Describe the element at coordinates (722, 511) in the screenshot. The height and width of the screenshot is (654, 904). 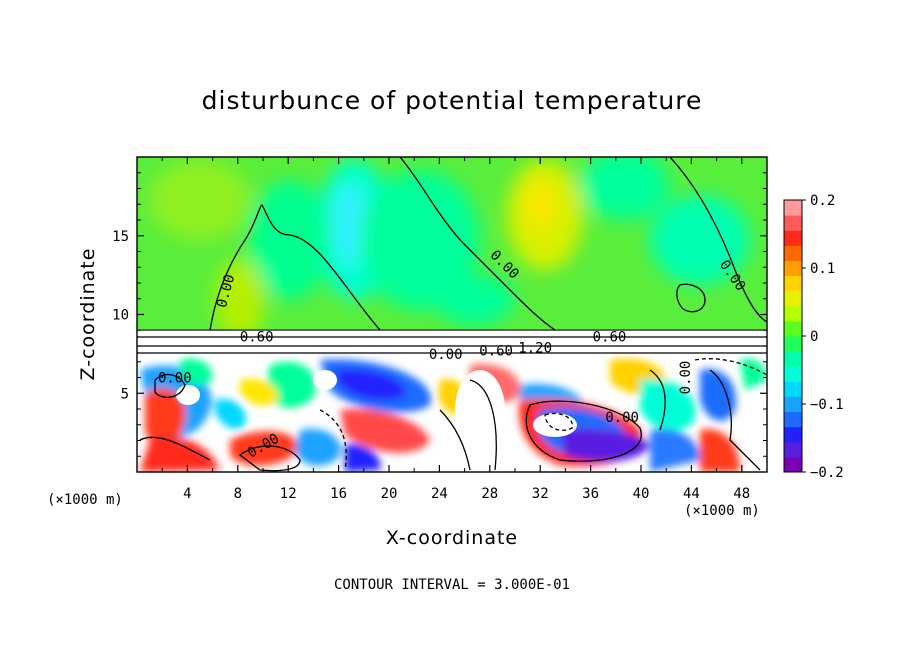
I see `x-axis-unit-right: (×1000 m)` at that location.